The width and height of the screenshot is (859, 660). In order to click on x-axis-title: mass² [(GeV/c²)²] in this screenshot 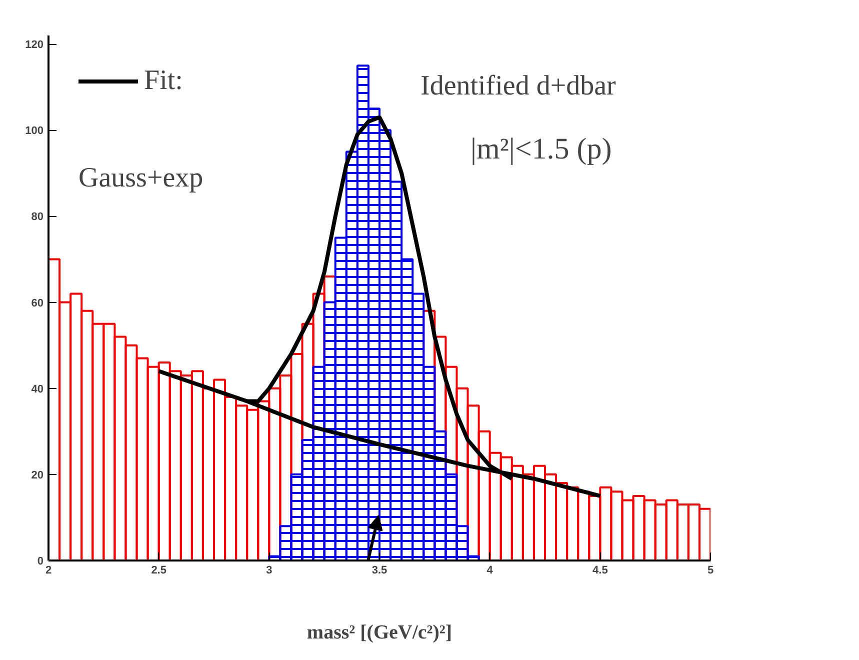, I will do `click(379, 633)`.